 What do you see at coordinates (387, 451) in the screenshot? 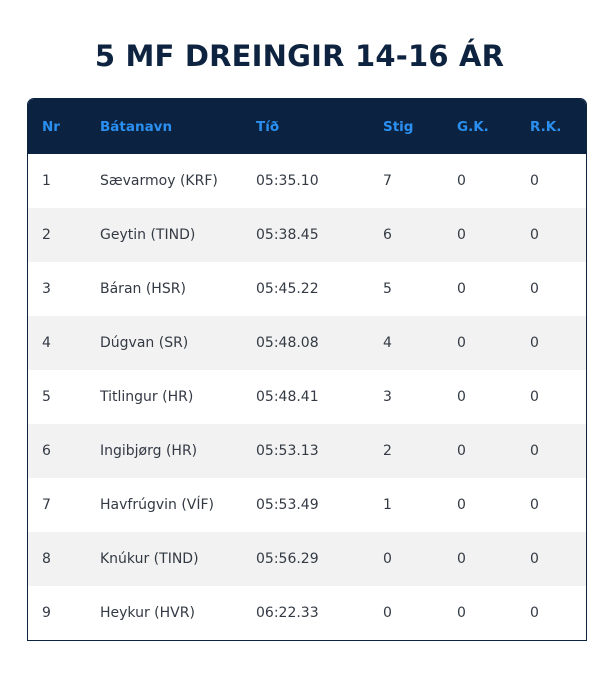
I see `cell-points: 2` at bounding box center [387, 451].